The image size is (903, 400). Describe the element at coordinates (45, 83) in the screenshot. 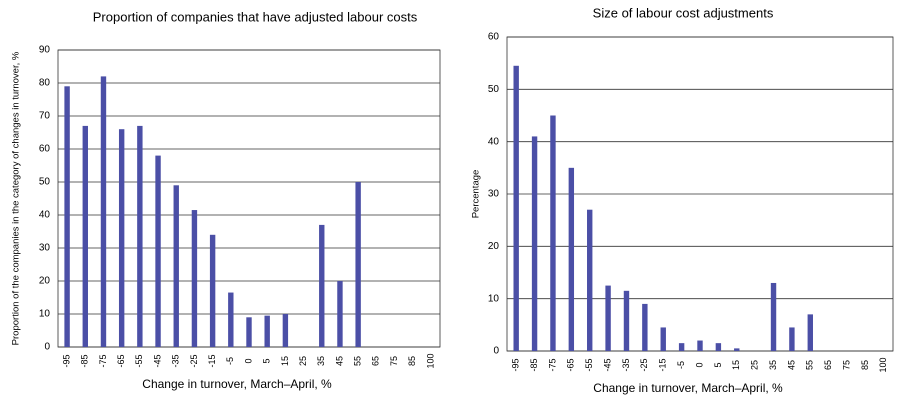

I see `y-tick-label: 80` at that location.